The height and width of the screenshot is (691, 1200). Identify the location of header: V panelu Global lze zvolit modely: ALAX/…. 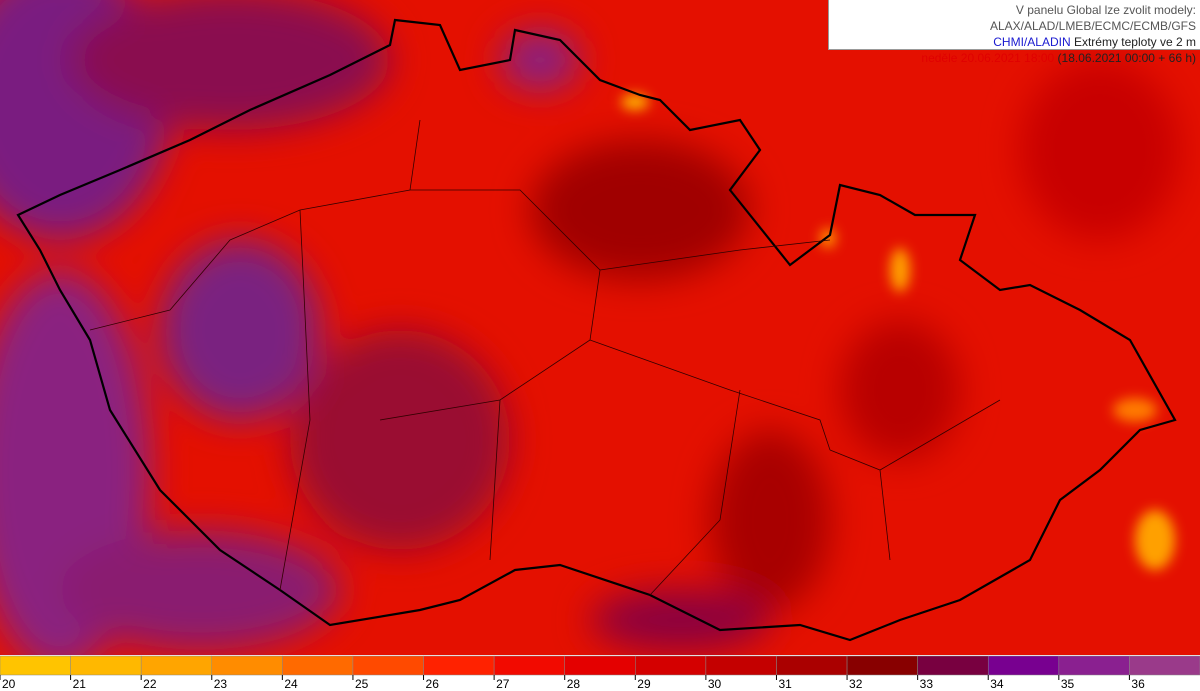
(1014, 32).